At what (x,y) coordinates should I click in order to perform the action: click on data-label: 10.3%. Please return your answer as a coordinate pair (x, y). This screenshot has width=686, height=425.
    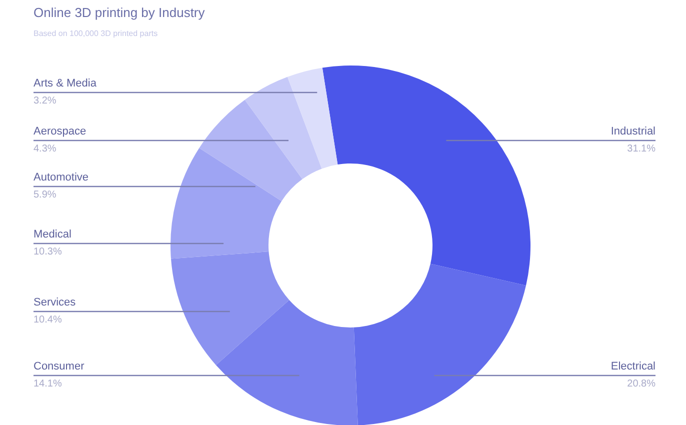
    Looking at the image, I should click on (48, 252).